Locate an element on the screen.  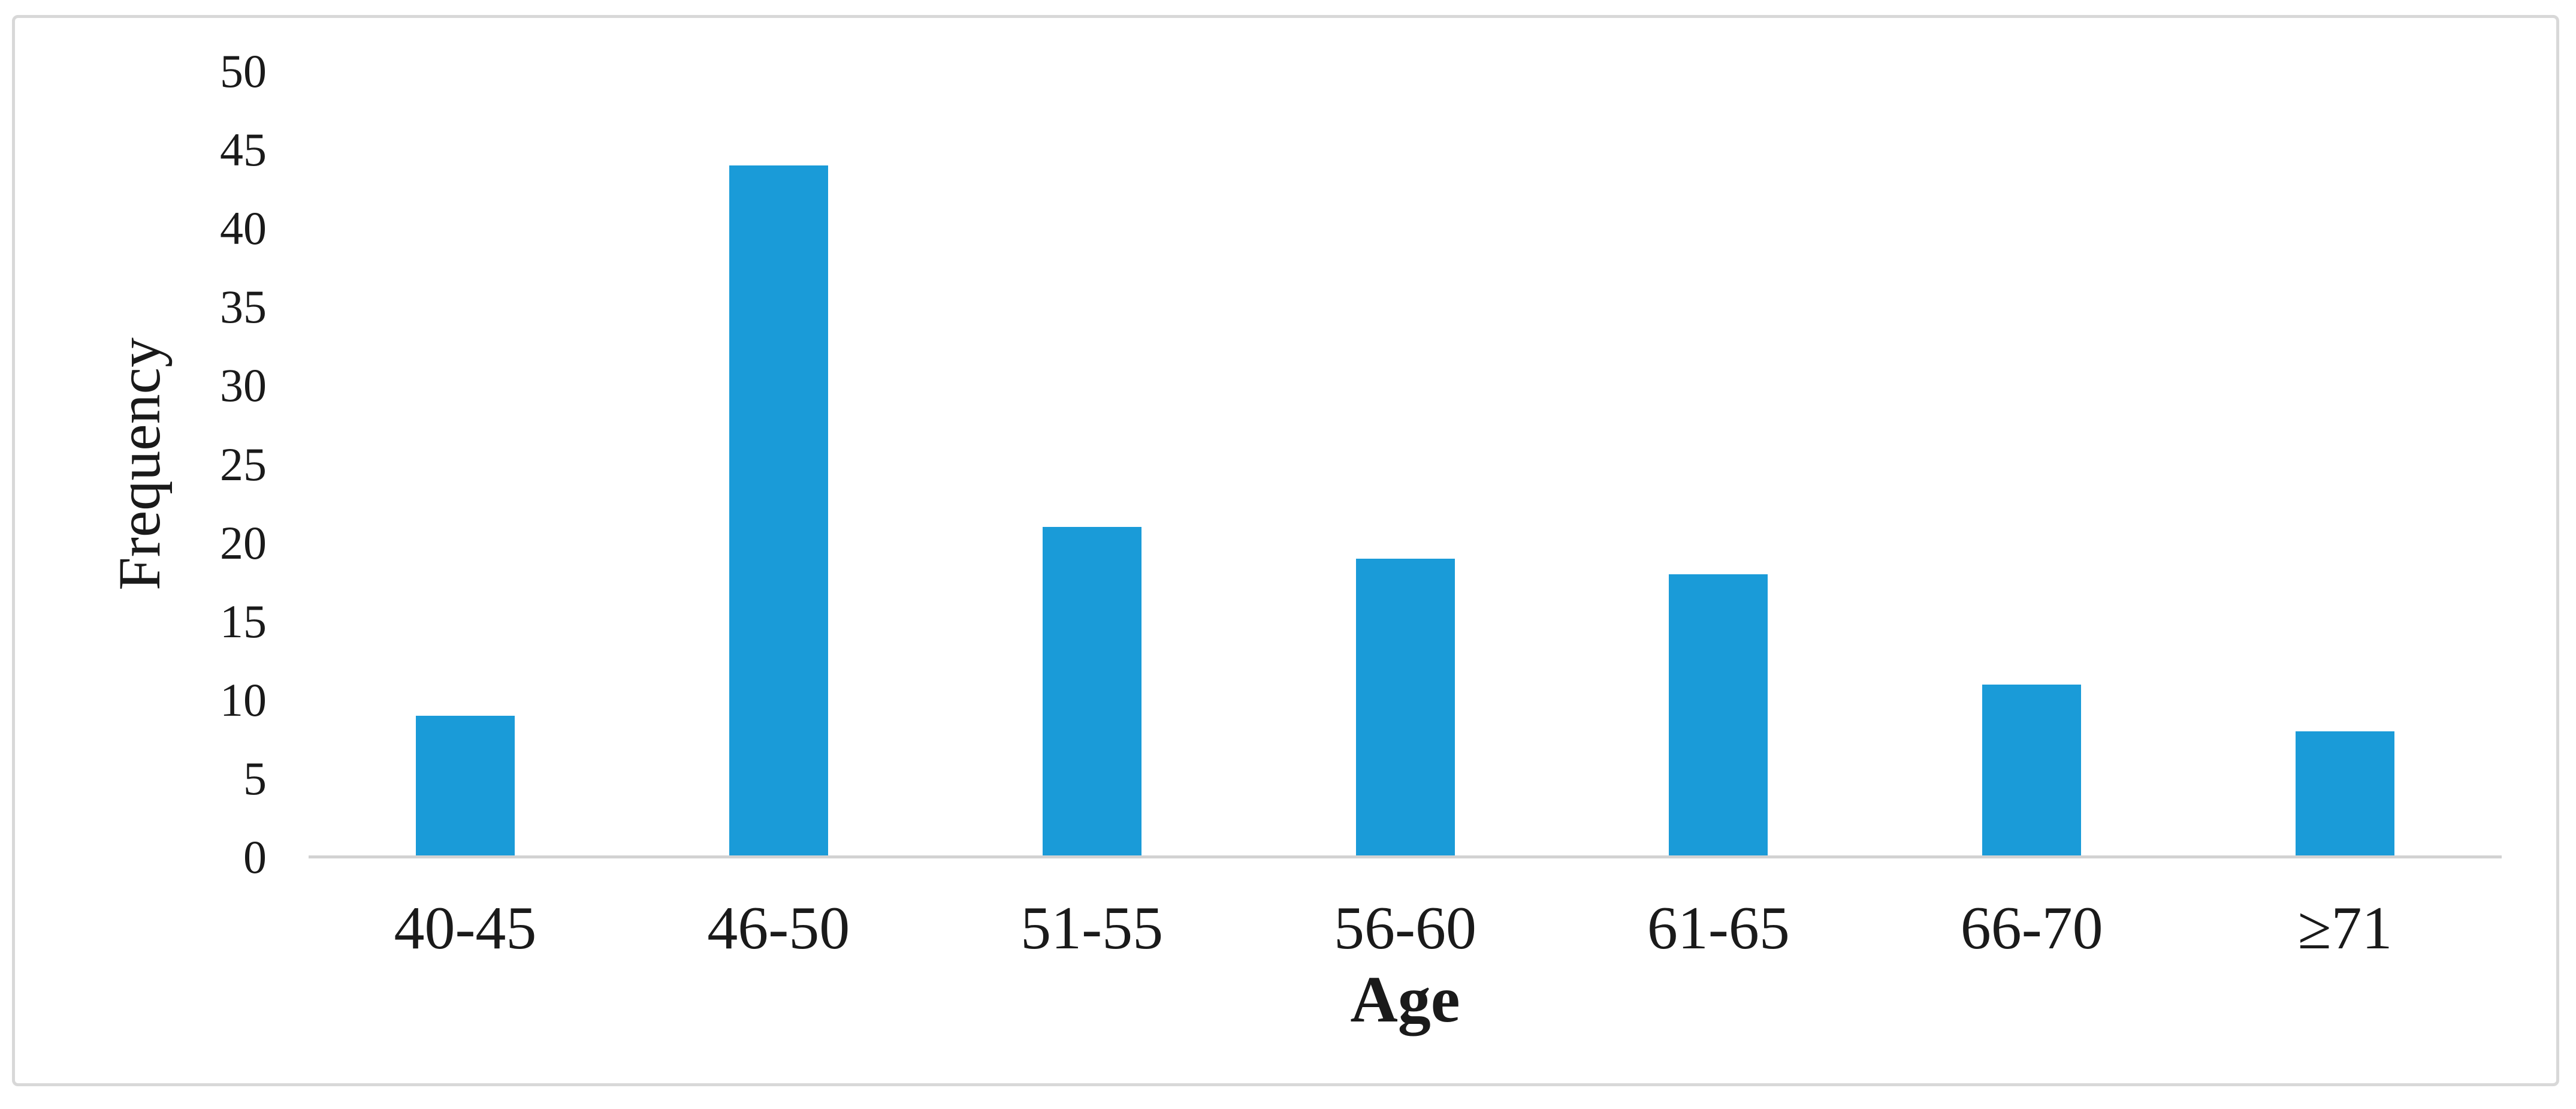
y-tick-label: 40 is located at coordinates (244, 228).